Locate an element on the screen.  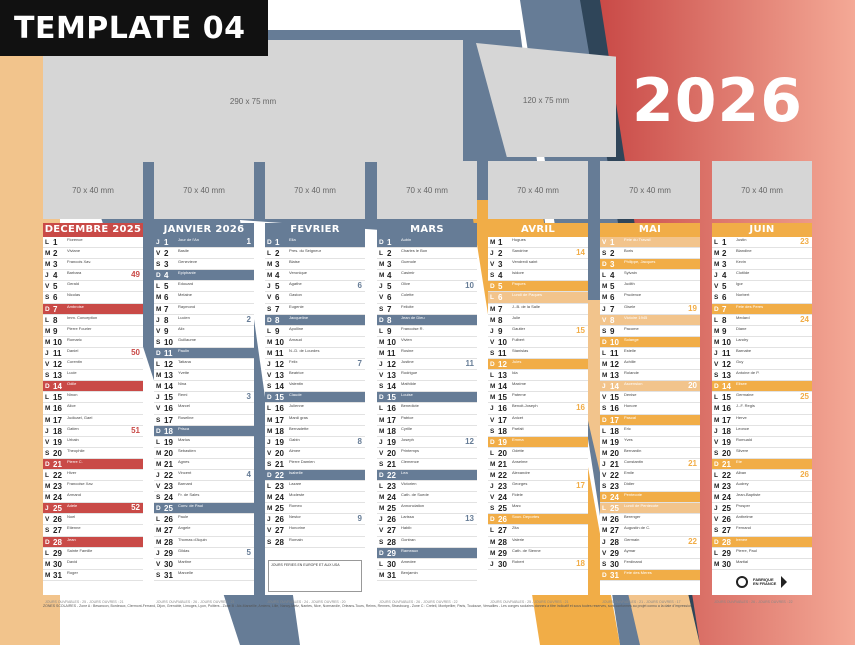
saint-name: Bernardin is located at coordinates (633, 450).